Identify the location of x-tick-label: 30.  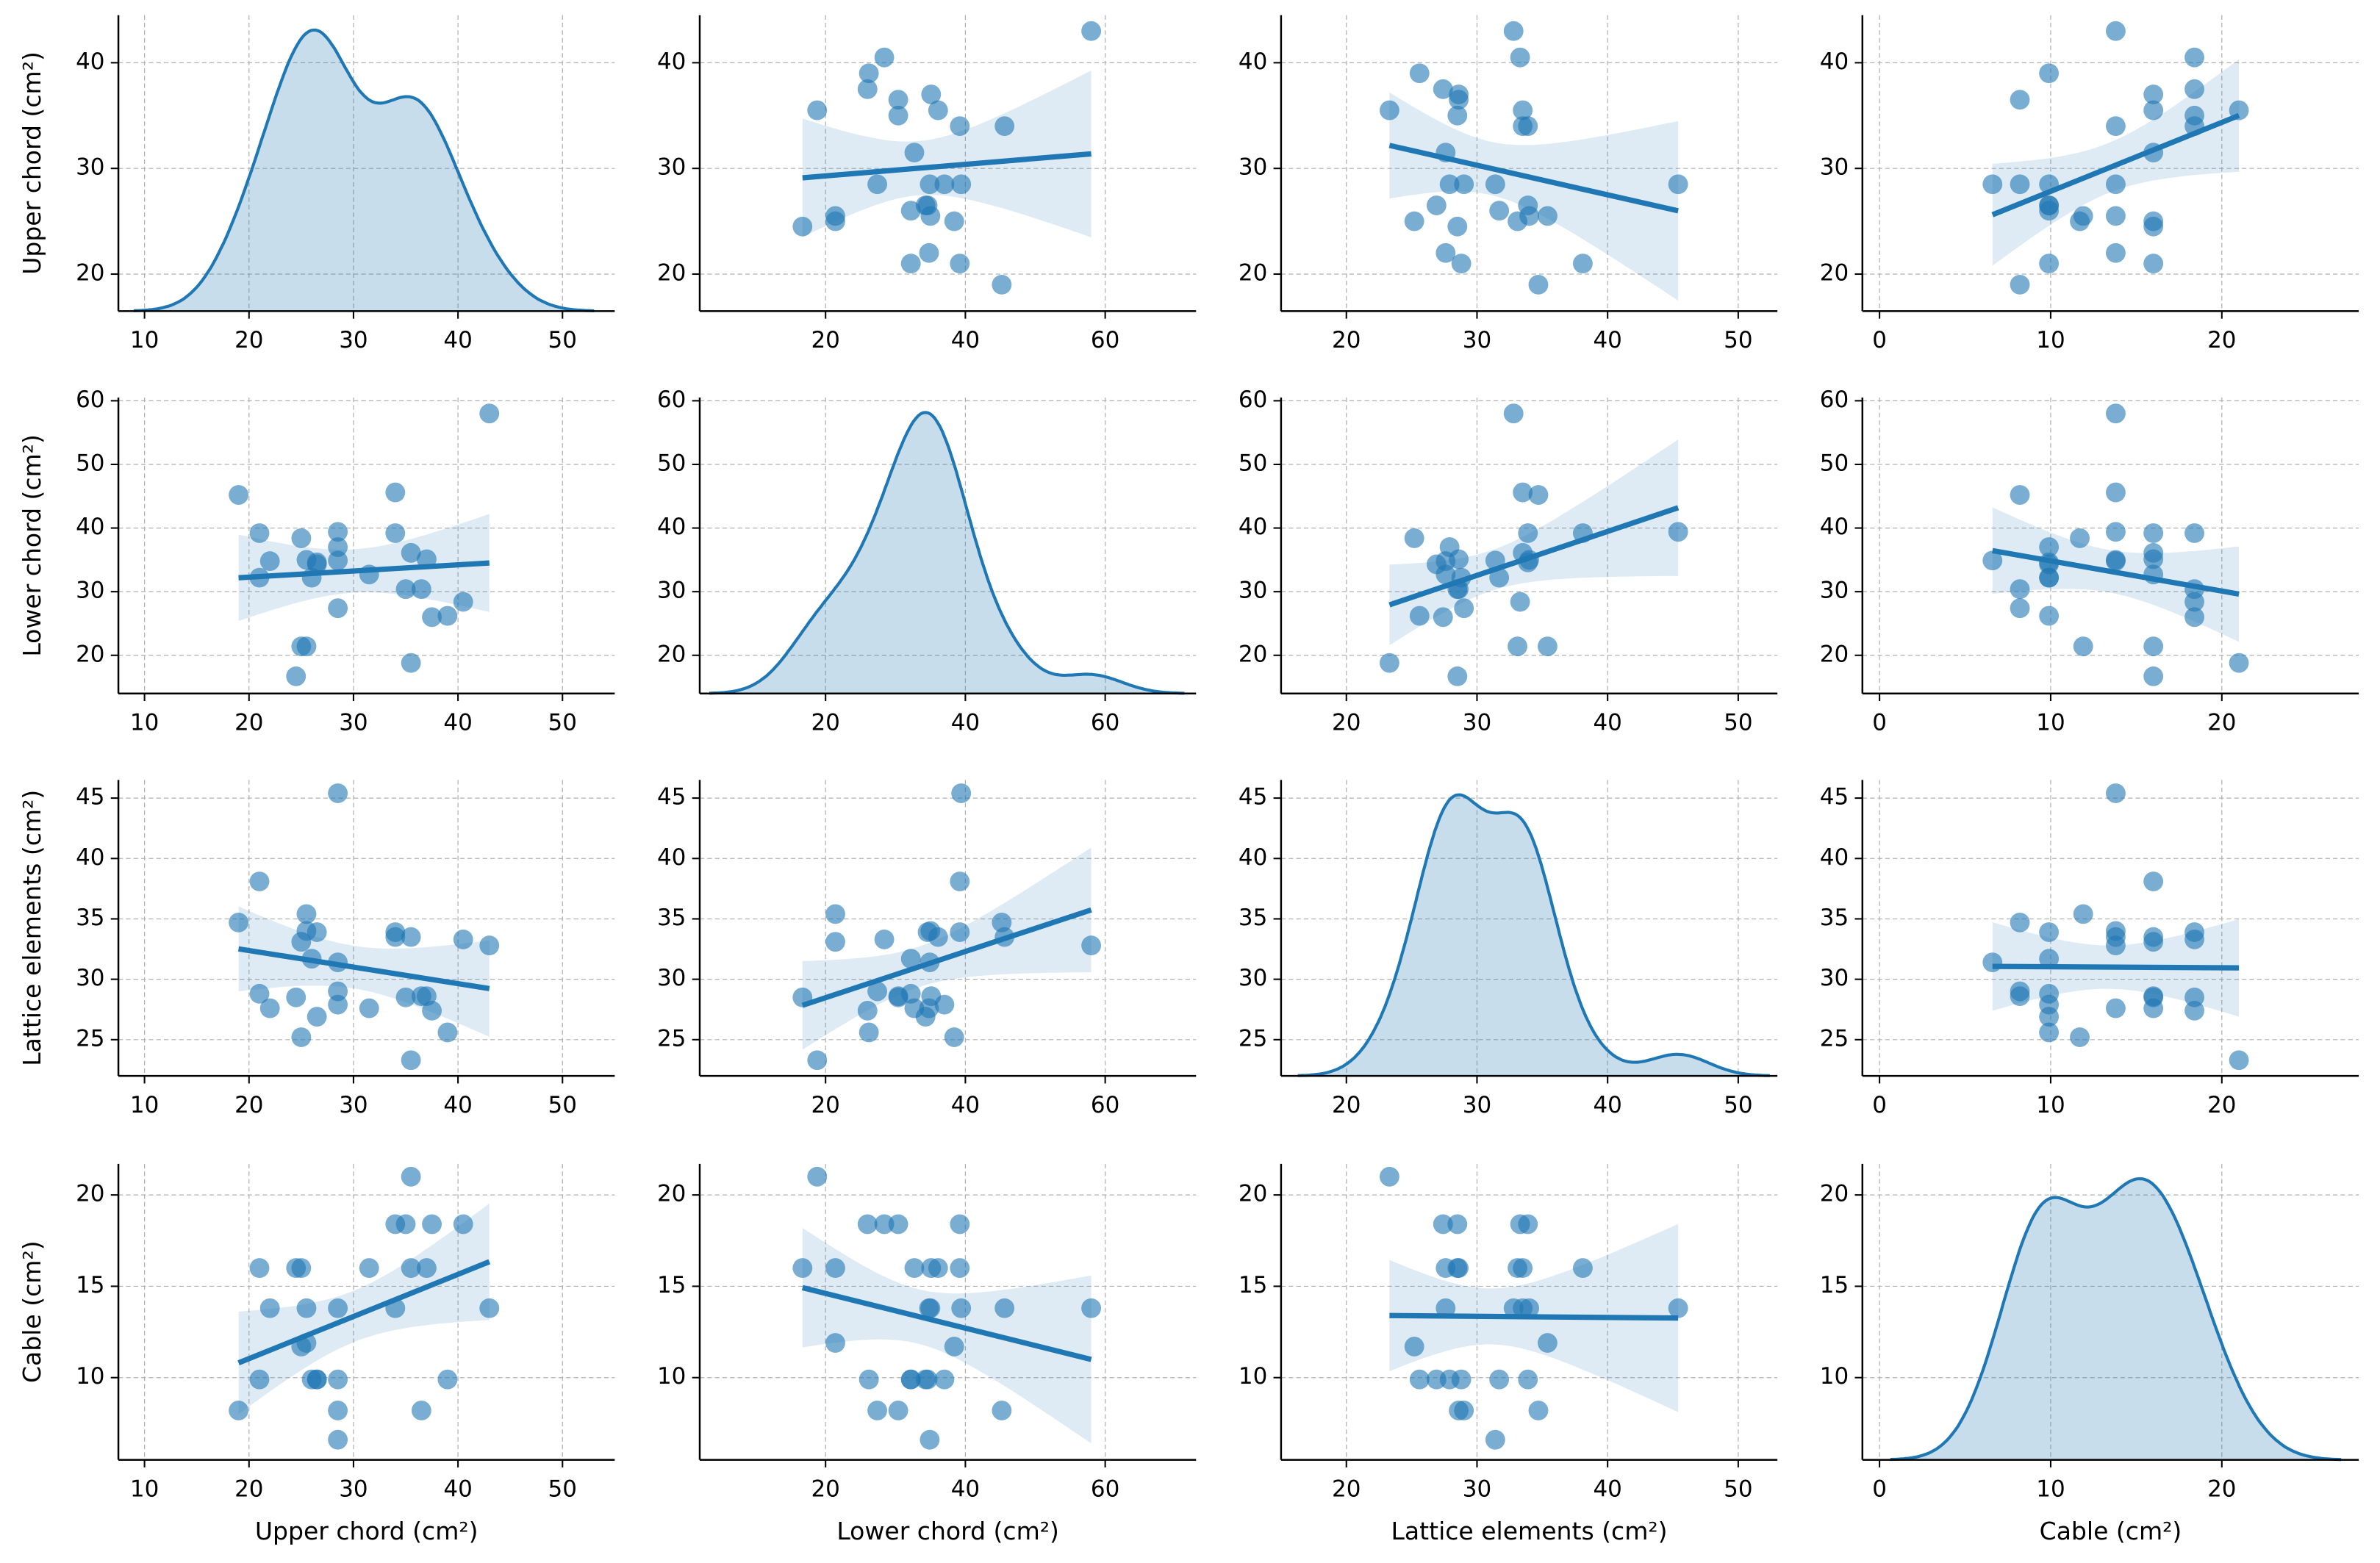
(353, 340).